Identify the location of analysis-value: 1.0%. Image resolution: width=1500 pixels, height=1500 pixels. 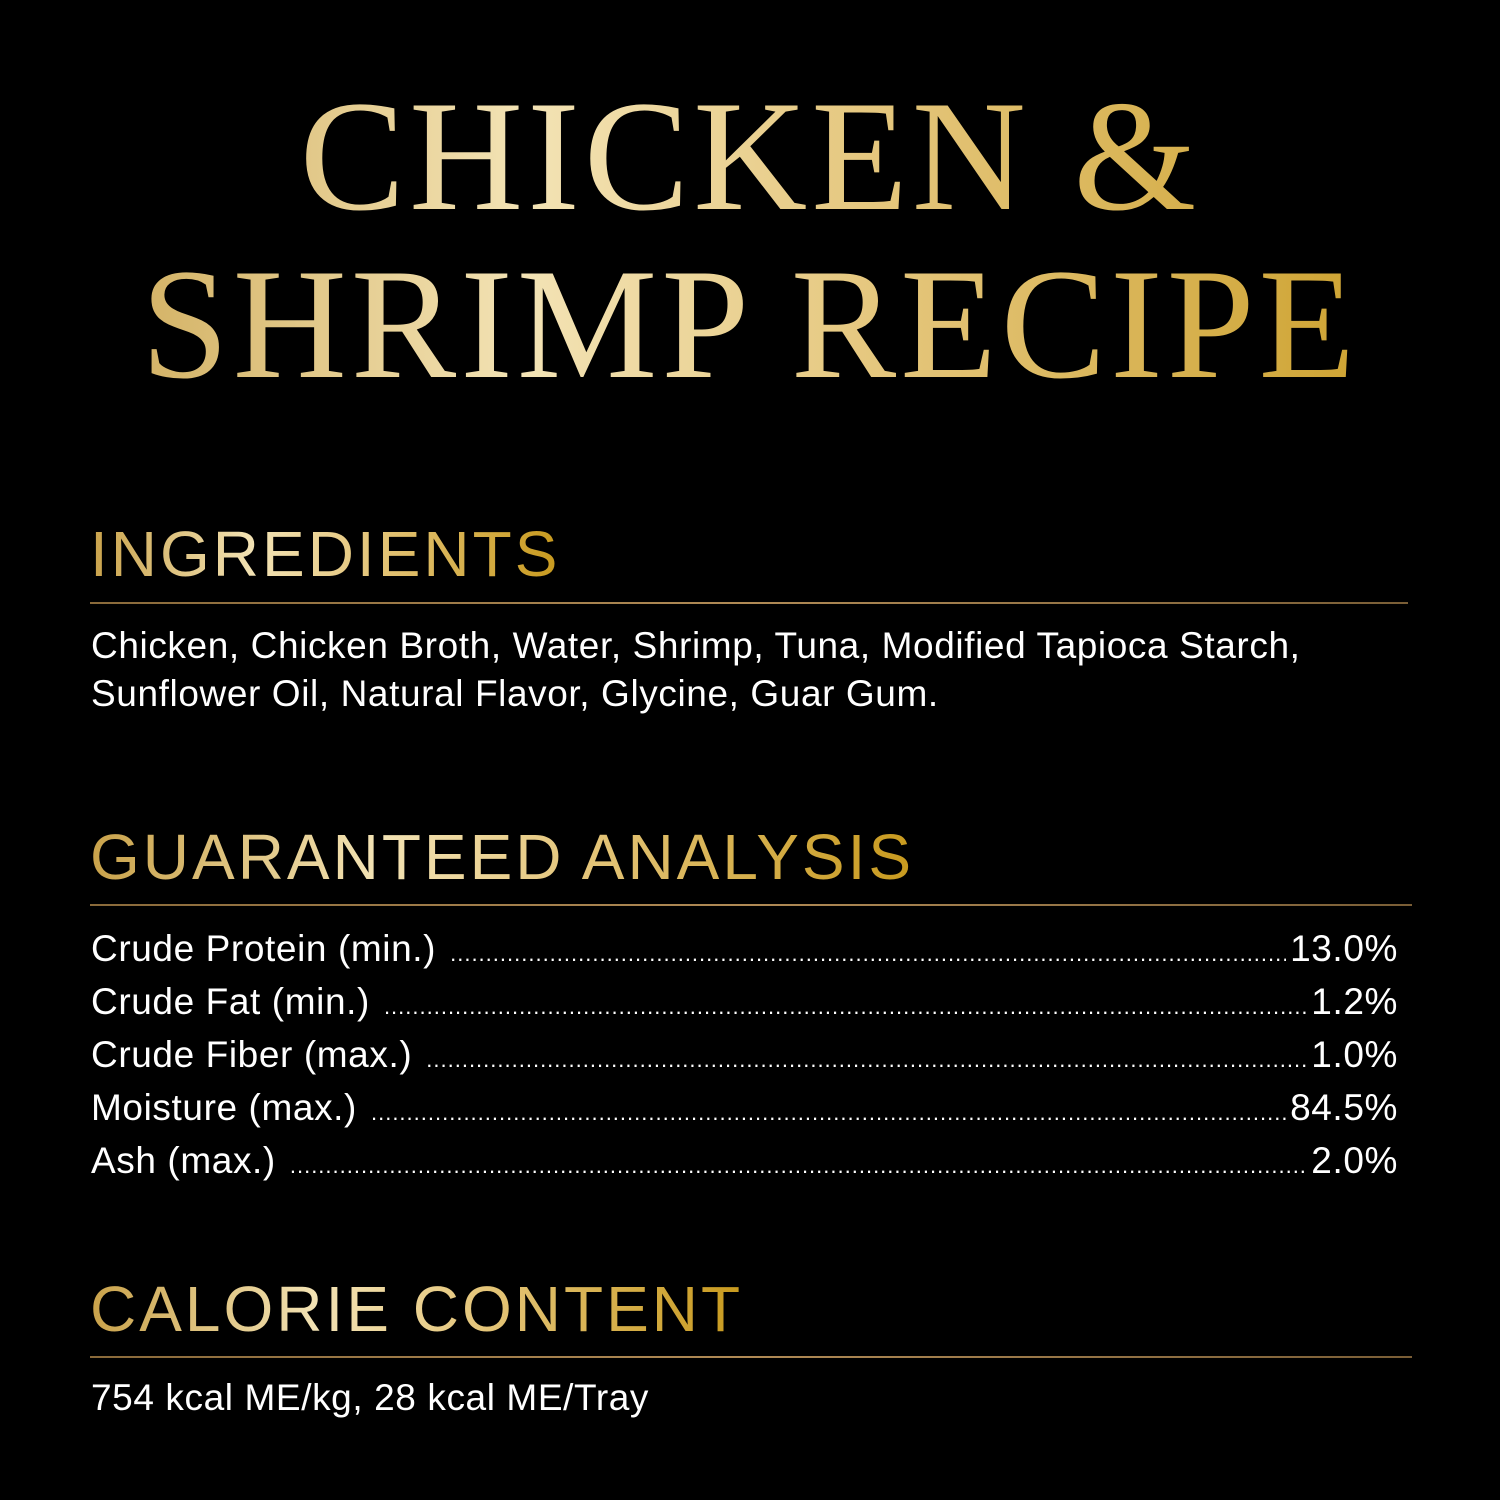
(1354, 1054).